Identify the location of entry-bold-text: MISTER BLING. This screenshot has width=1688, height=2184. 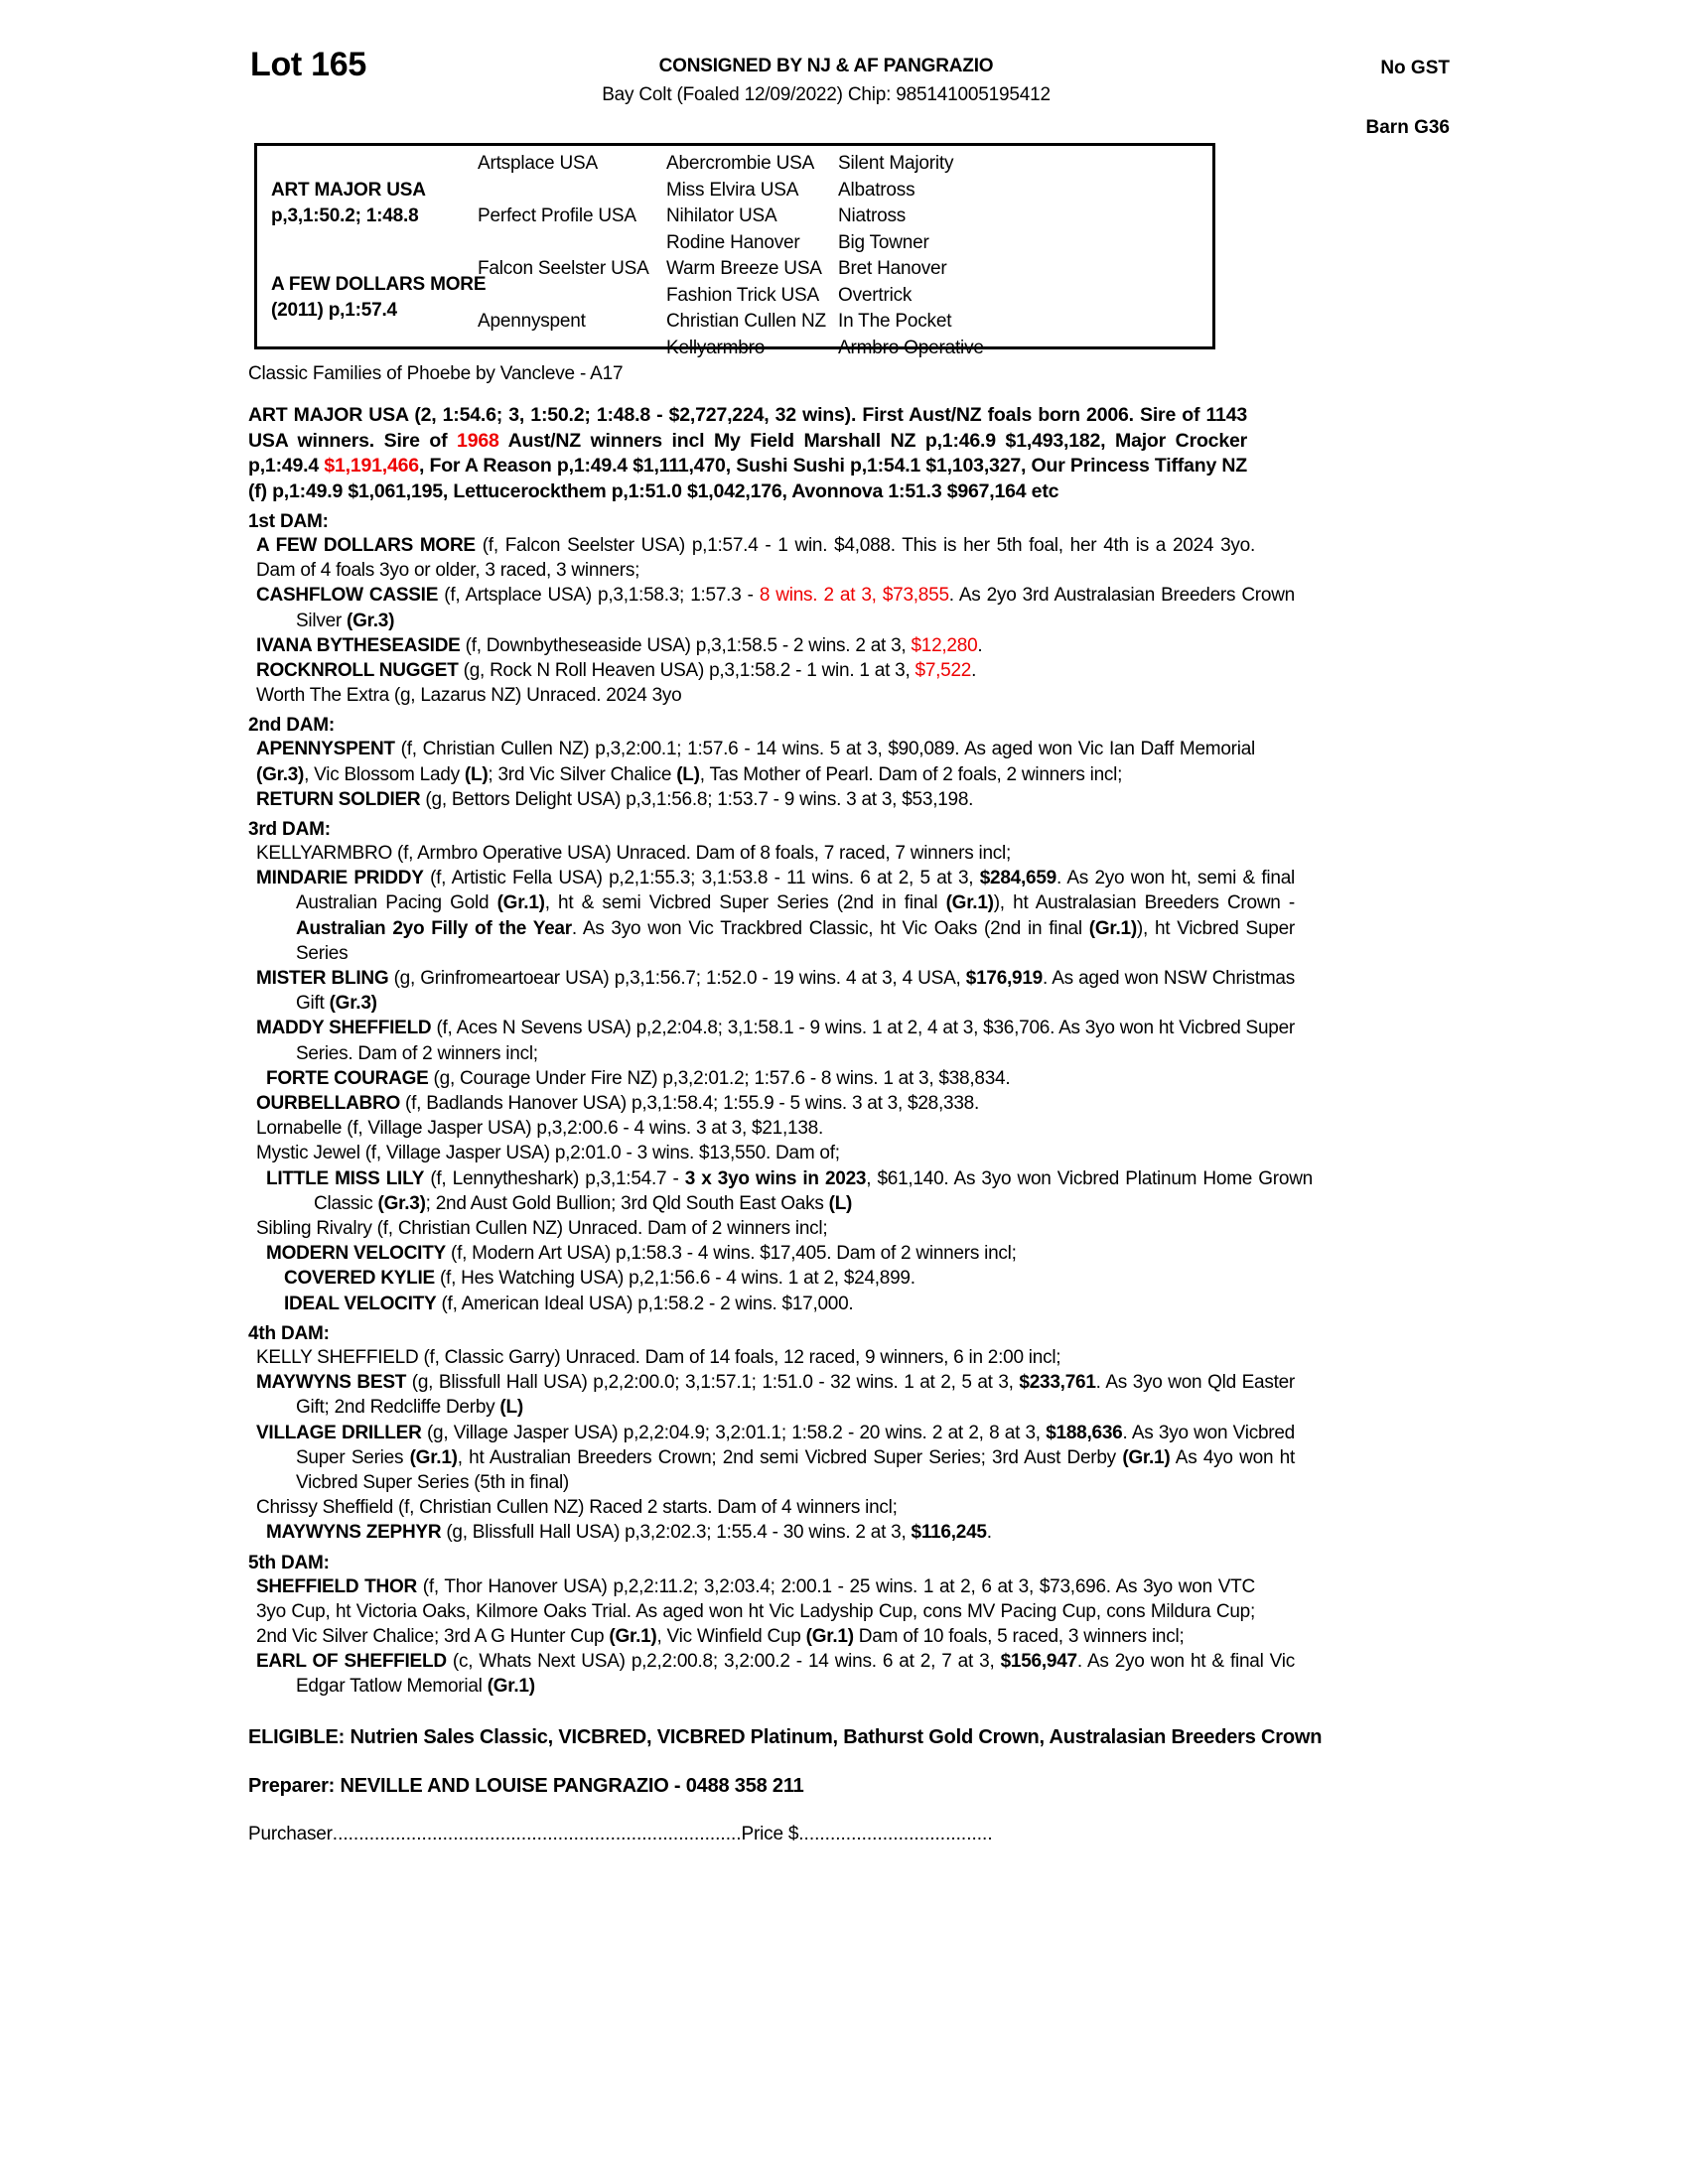
(322, 979).